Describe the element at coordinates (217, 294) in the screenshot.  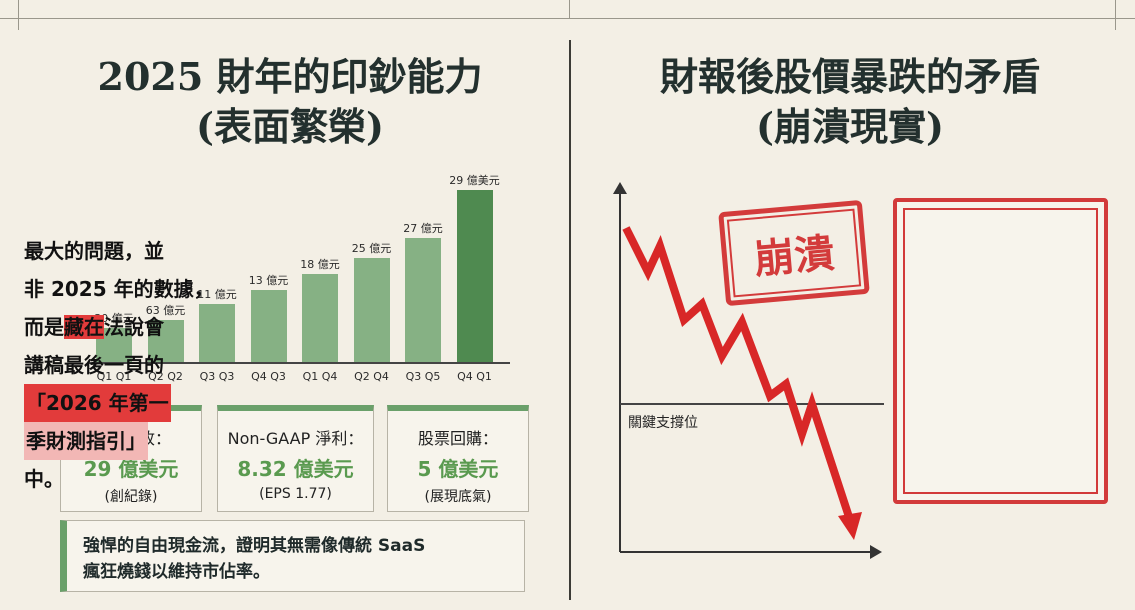
I see `bar-data-label: 11 億元` at that location.